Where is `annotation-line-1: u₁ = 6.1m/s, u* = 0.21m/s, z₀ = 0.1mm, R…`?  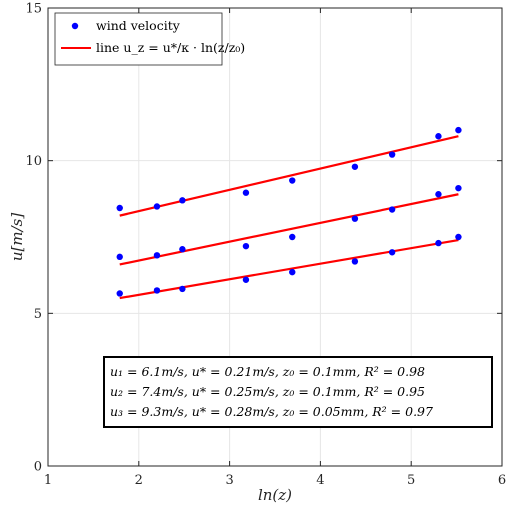 annotation-line-1: u₁ = 6.1m/s, u* = 0.21m/s, z₀ = 0.1mm, R… is located at coordinates (267, 371).